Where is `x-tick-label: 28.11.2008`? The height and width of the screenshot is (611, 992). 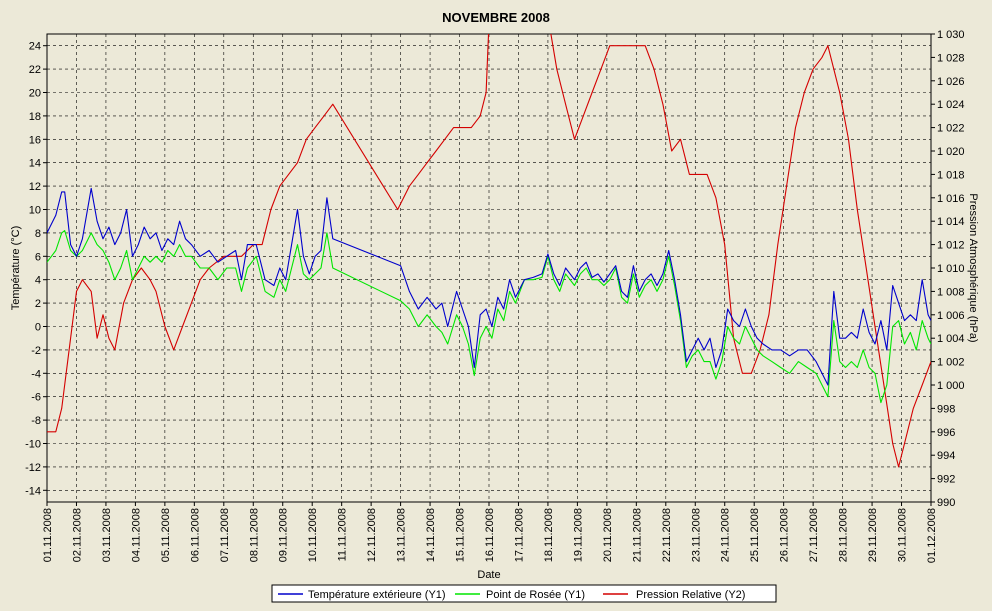
x-tick-label: 28.11.2008 is located at coordinates (844, 535).